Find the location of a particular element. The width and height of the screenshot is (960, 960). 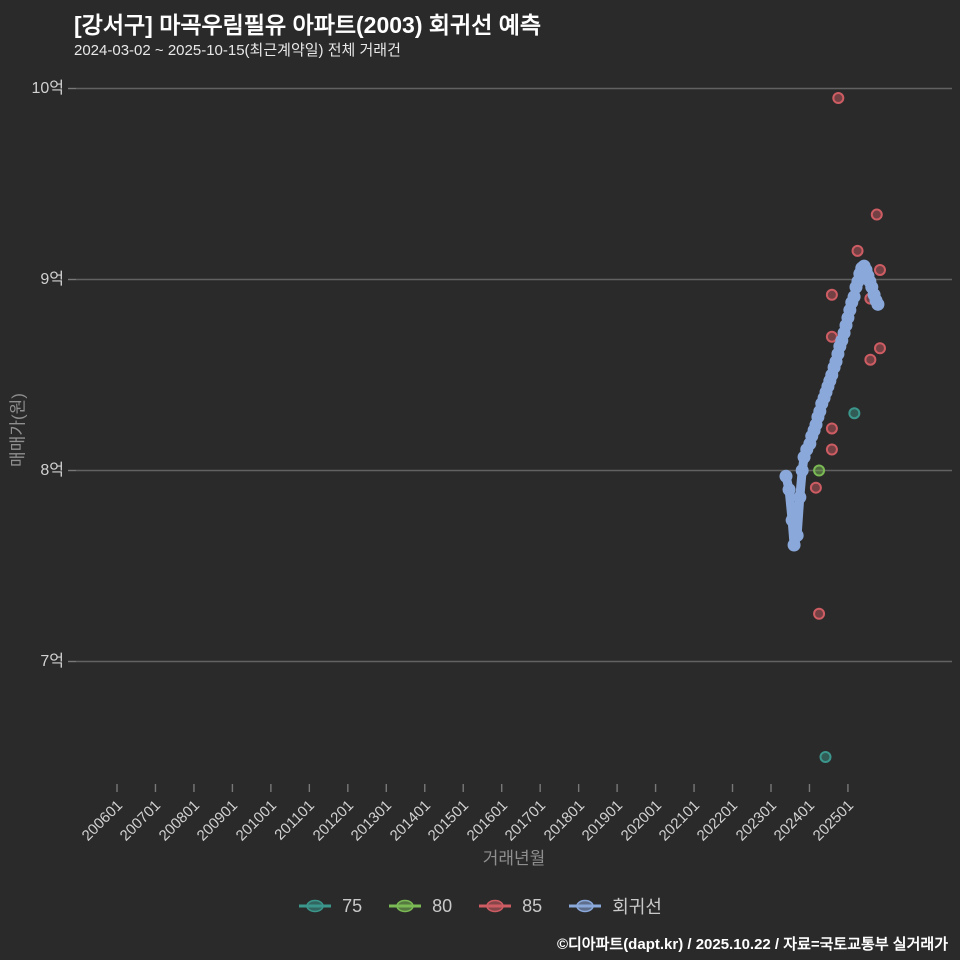

page-subtitle: 2024-03-02 ~ 2025-10-15(최근계약일) 전체 거래건 is located at coordinates (237, 50).